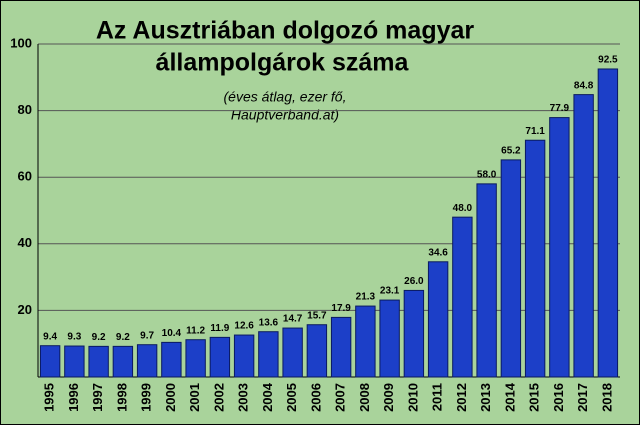  What do you see at coordinates (50, 336) in the screenshot?
I see `value-label: 9.4` at bounding box center [50, 336].